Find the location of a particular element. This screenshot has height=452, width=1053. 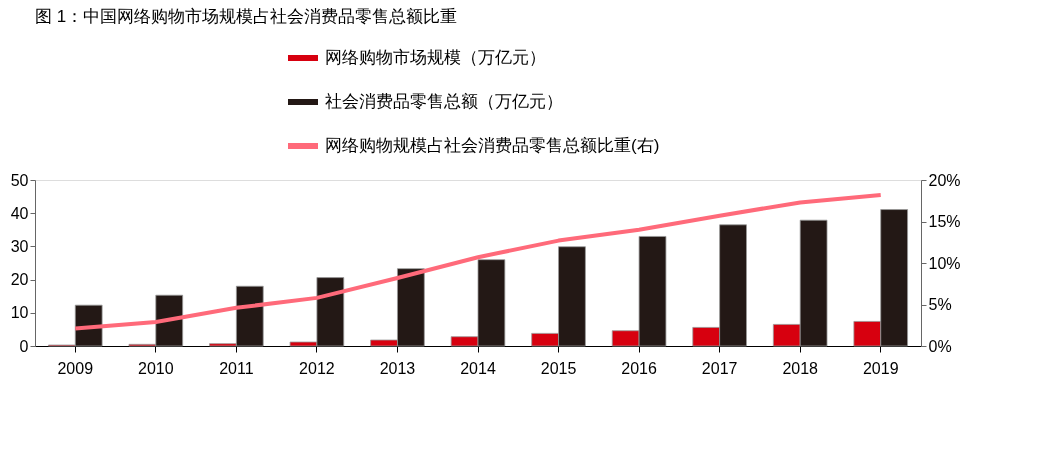

x-tick-label: 2012 is located at coordinates (317, 368).